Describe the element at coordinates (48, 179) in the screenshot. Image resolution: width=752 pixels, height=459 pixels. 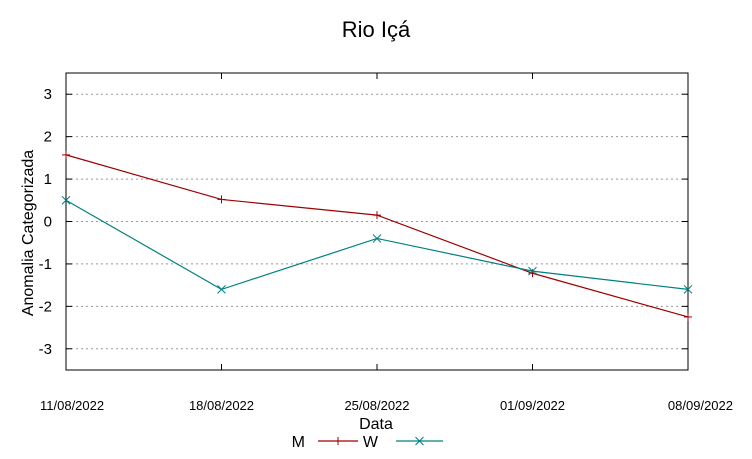
I see `y-tick-label: 1` at that location.